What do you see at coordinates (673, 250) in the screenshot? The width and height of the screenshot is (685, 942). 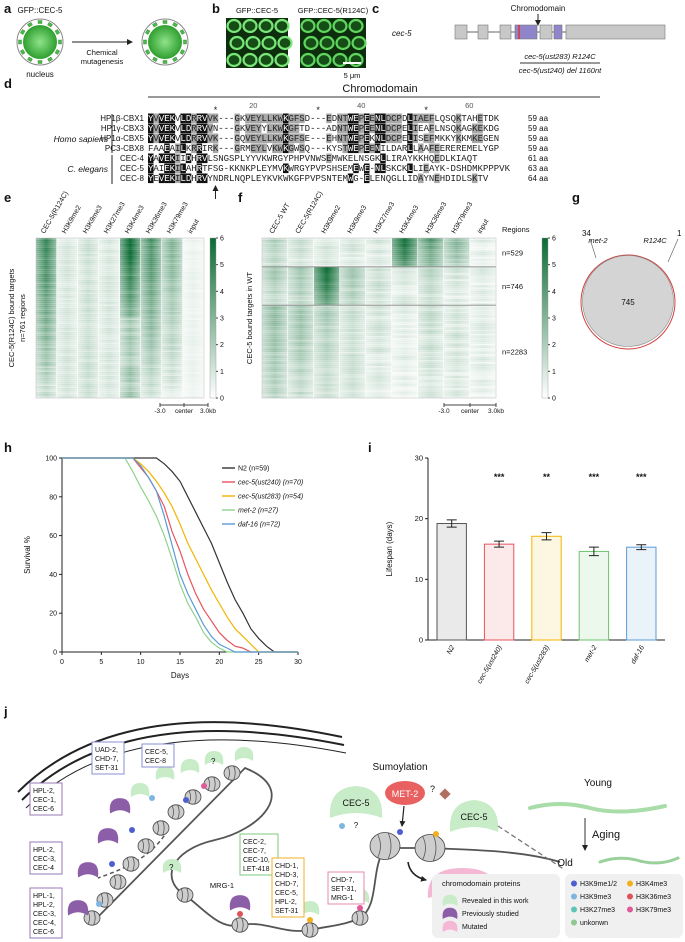 I see `leader` at bounding box center [673, 250].